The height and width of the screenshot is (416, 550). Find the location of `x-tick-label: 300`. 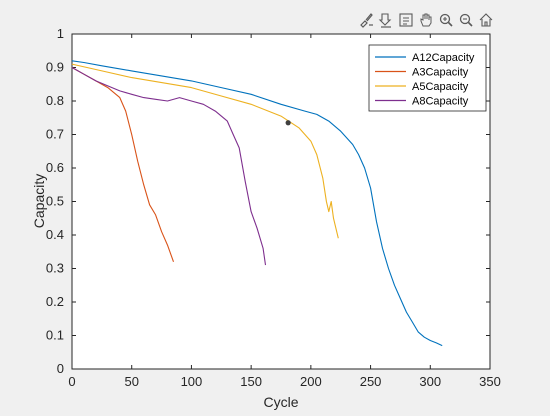

x-tick-label: 300 is located at coordinates (430, 381).